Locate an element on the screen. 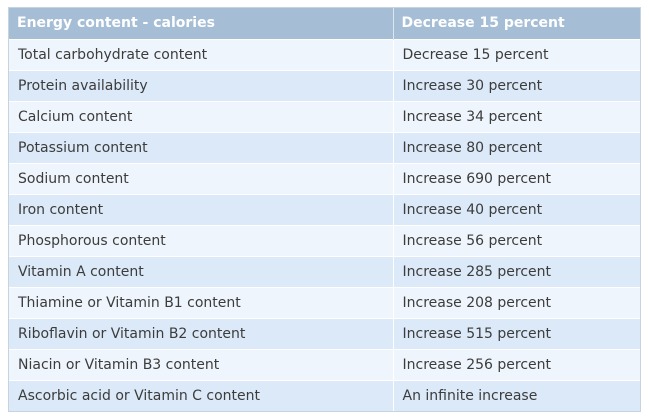 Image resolution: width=649 pixels, height=419 pixels. nutrient-cell: Vitamin A content is located at coordinates (201, 271).